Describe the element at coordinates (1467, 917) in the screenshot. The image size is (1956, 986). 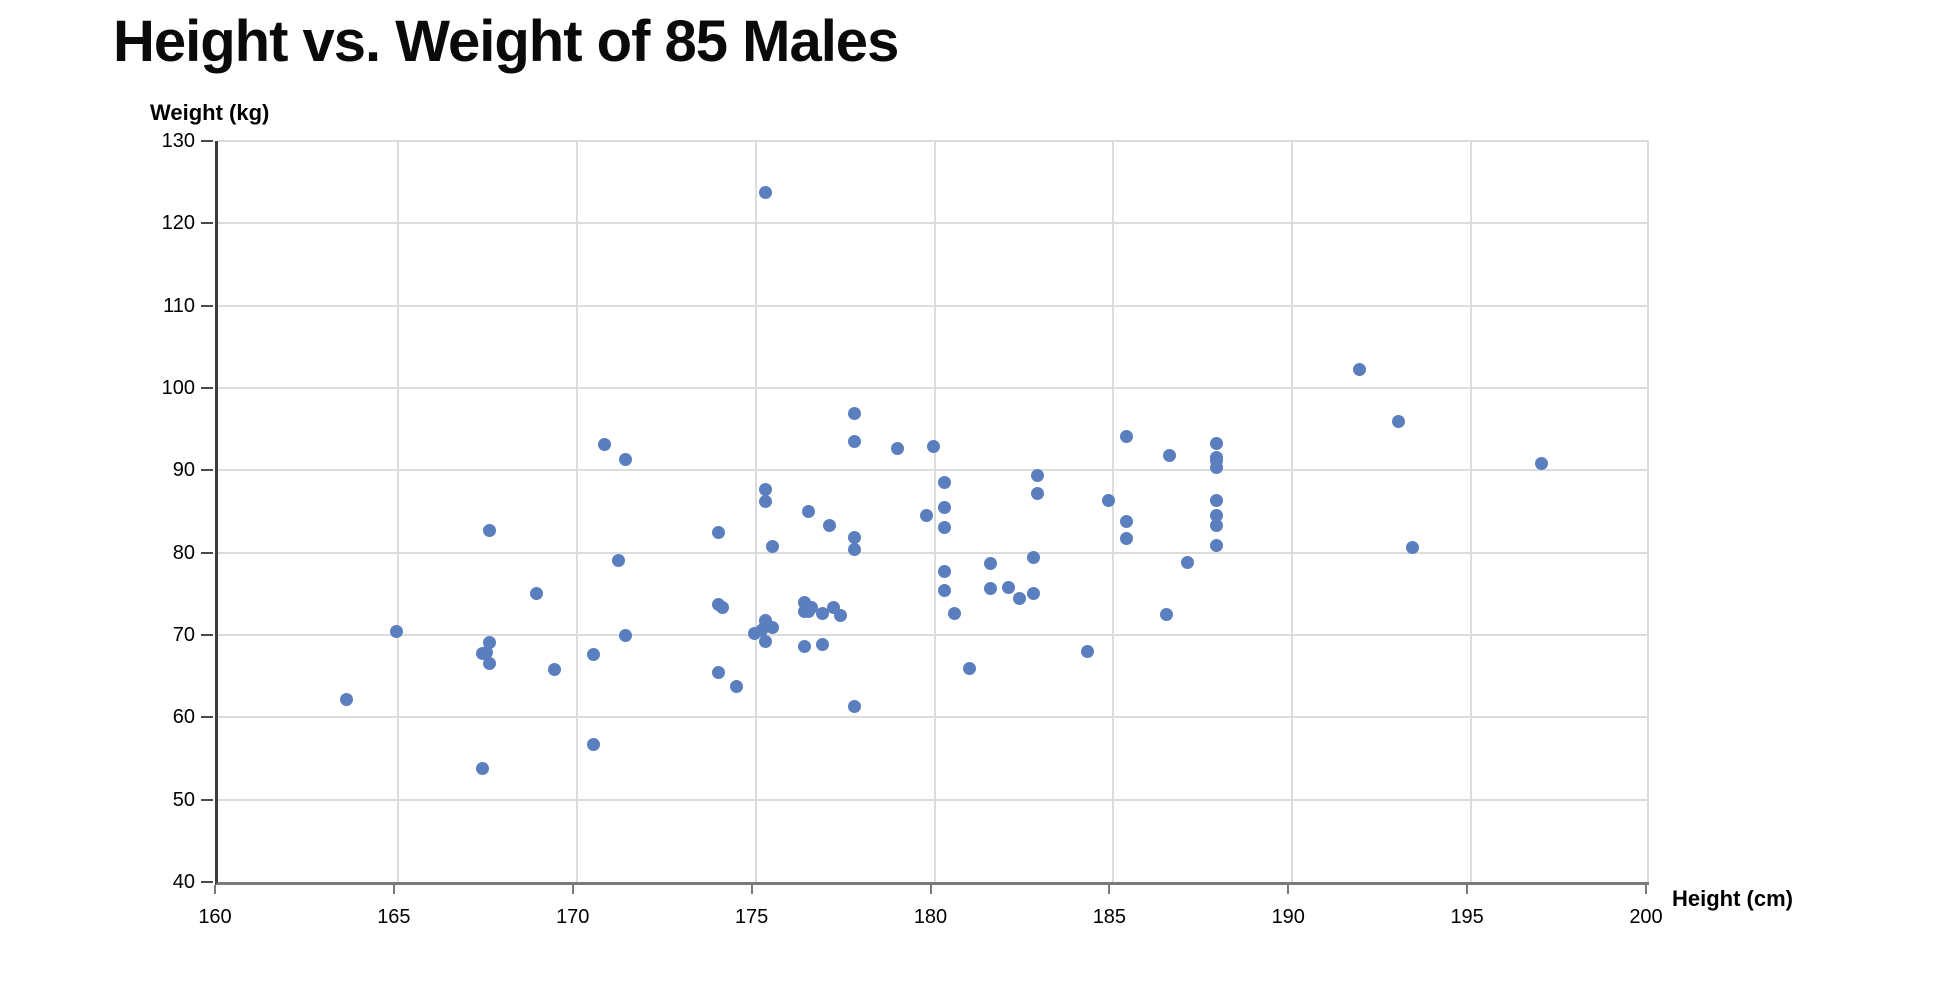
I see `x-tick-label: 195` at that location.